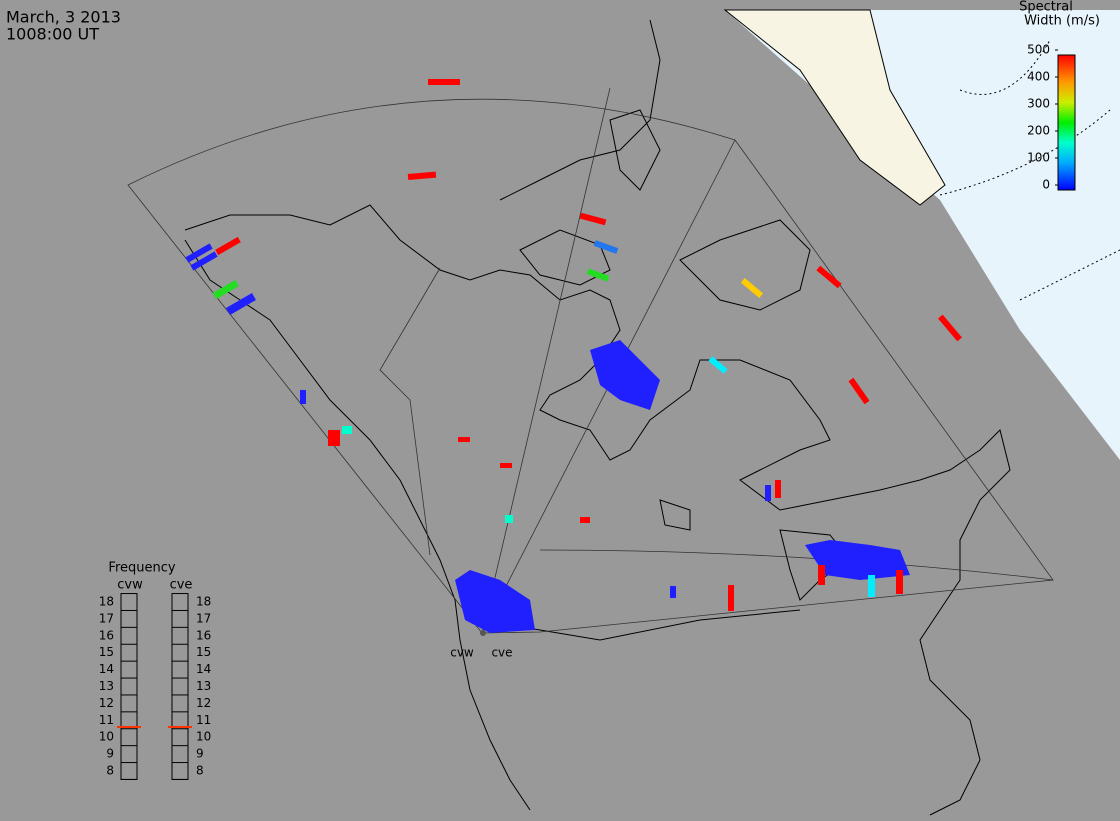  What do you see at coordinates (1062, 21) in the screenshot?
I see `colorbar-title: Width (m/s)` at bounding box center [1062, 21].